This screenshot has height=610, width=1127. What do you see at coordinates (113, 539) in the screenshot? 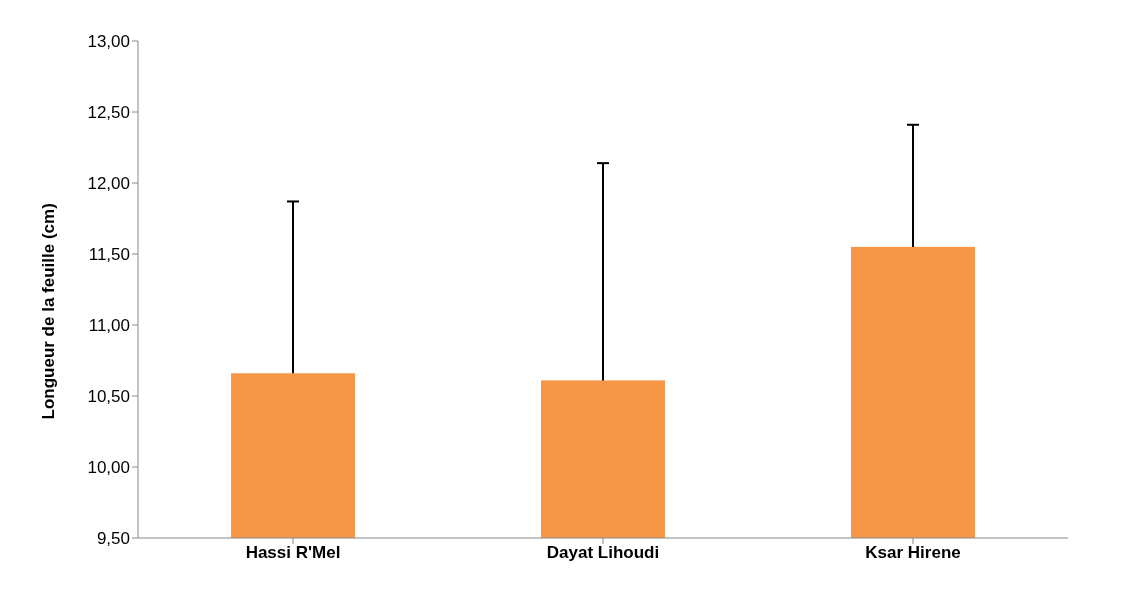
I see `y-tick-label: 9,50` at bounding box center [113, 539].